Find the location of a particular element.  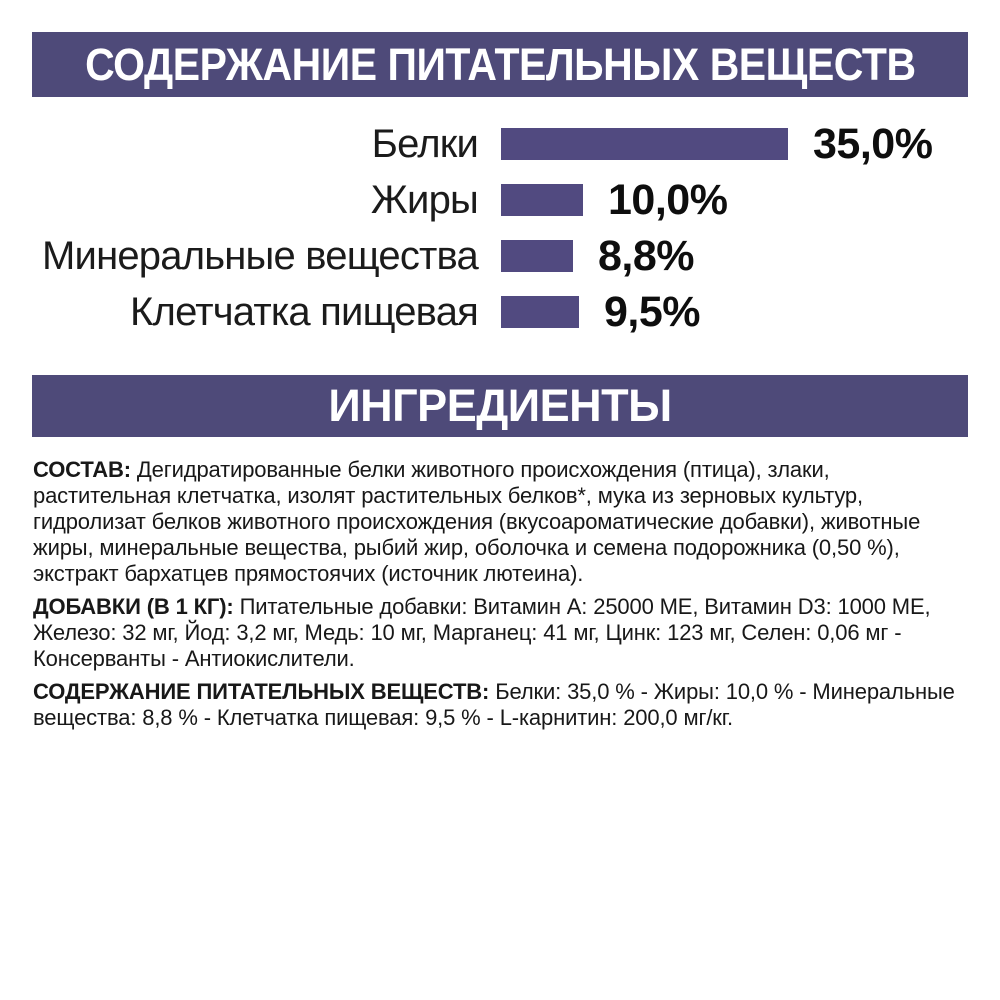

ingredients-banner-title: ИНГРЕДИЕНТЫ is located at coordinates (500, 405).